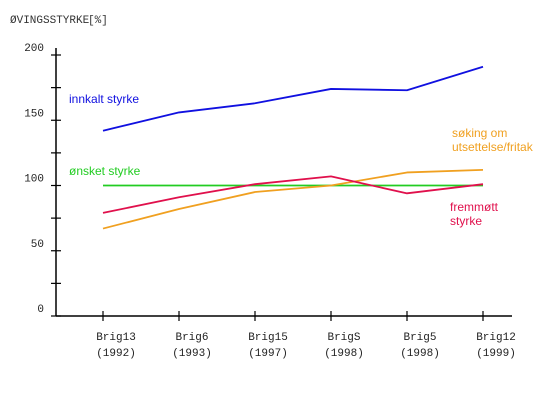  Describe the element at coordinates (496, 338) in the screenshot. I see `x-tick-label: Brig12` at that location.